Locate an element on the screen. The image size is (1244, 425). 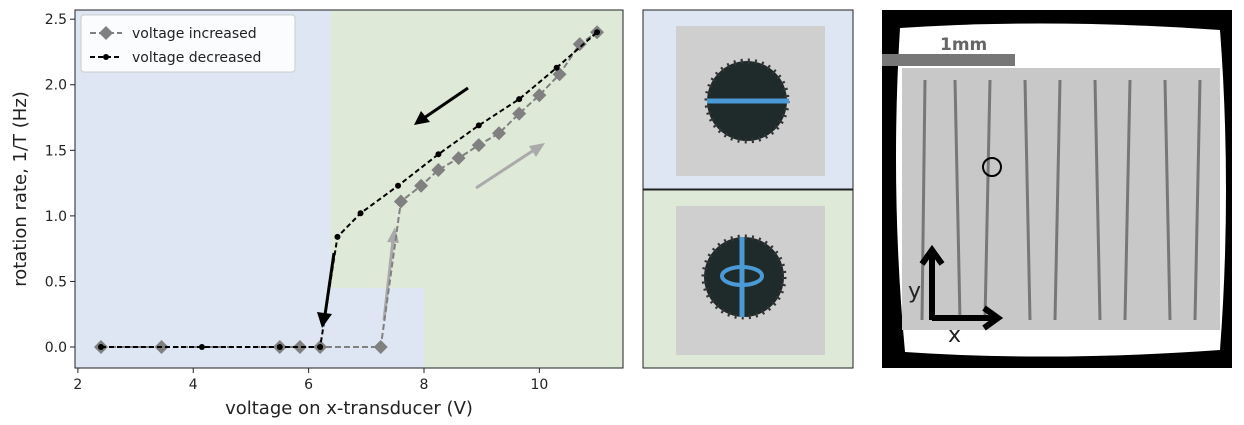
rotation-marker is located at coordinates (742, 276).